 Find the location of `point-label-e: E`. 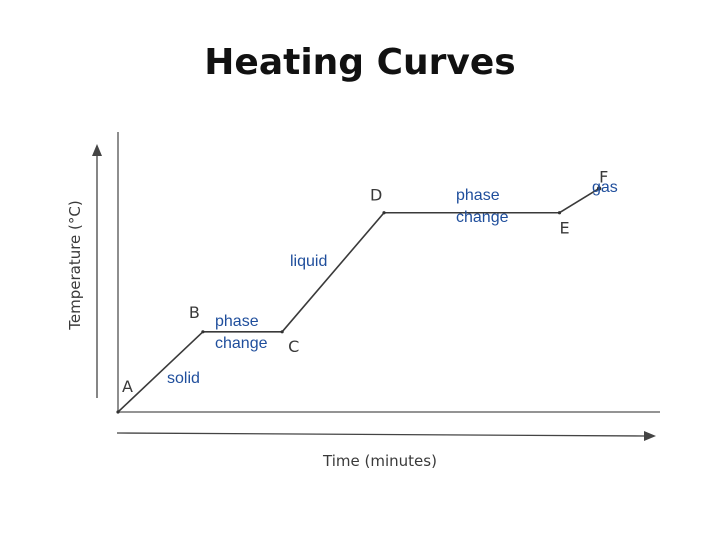

point-label-e: E is located at coordinates (564, 228).